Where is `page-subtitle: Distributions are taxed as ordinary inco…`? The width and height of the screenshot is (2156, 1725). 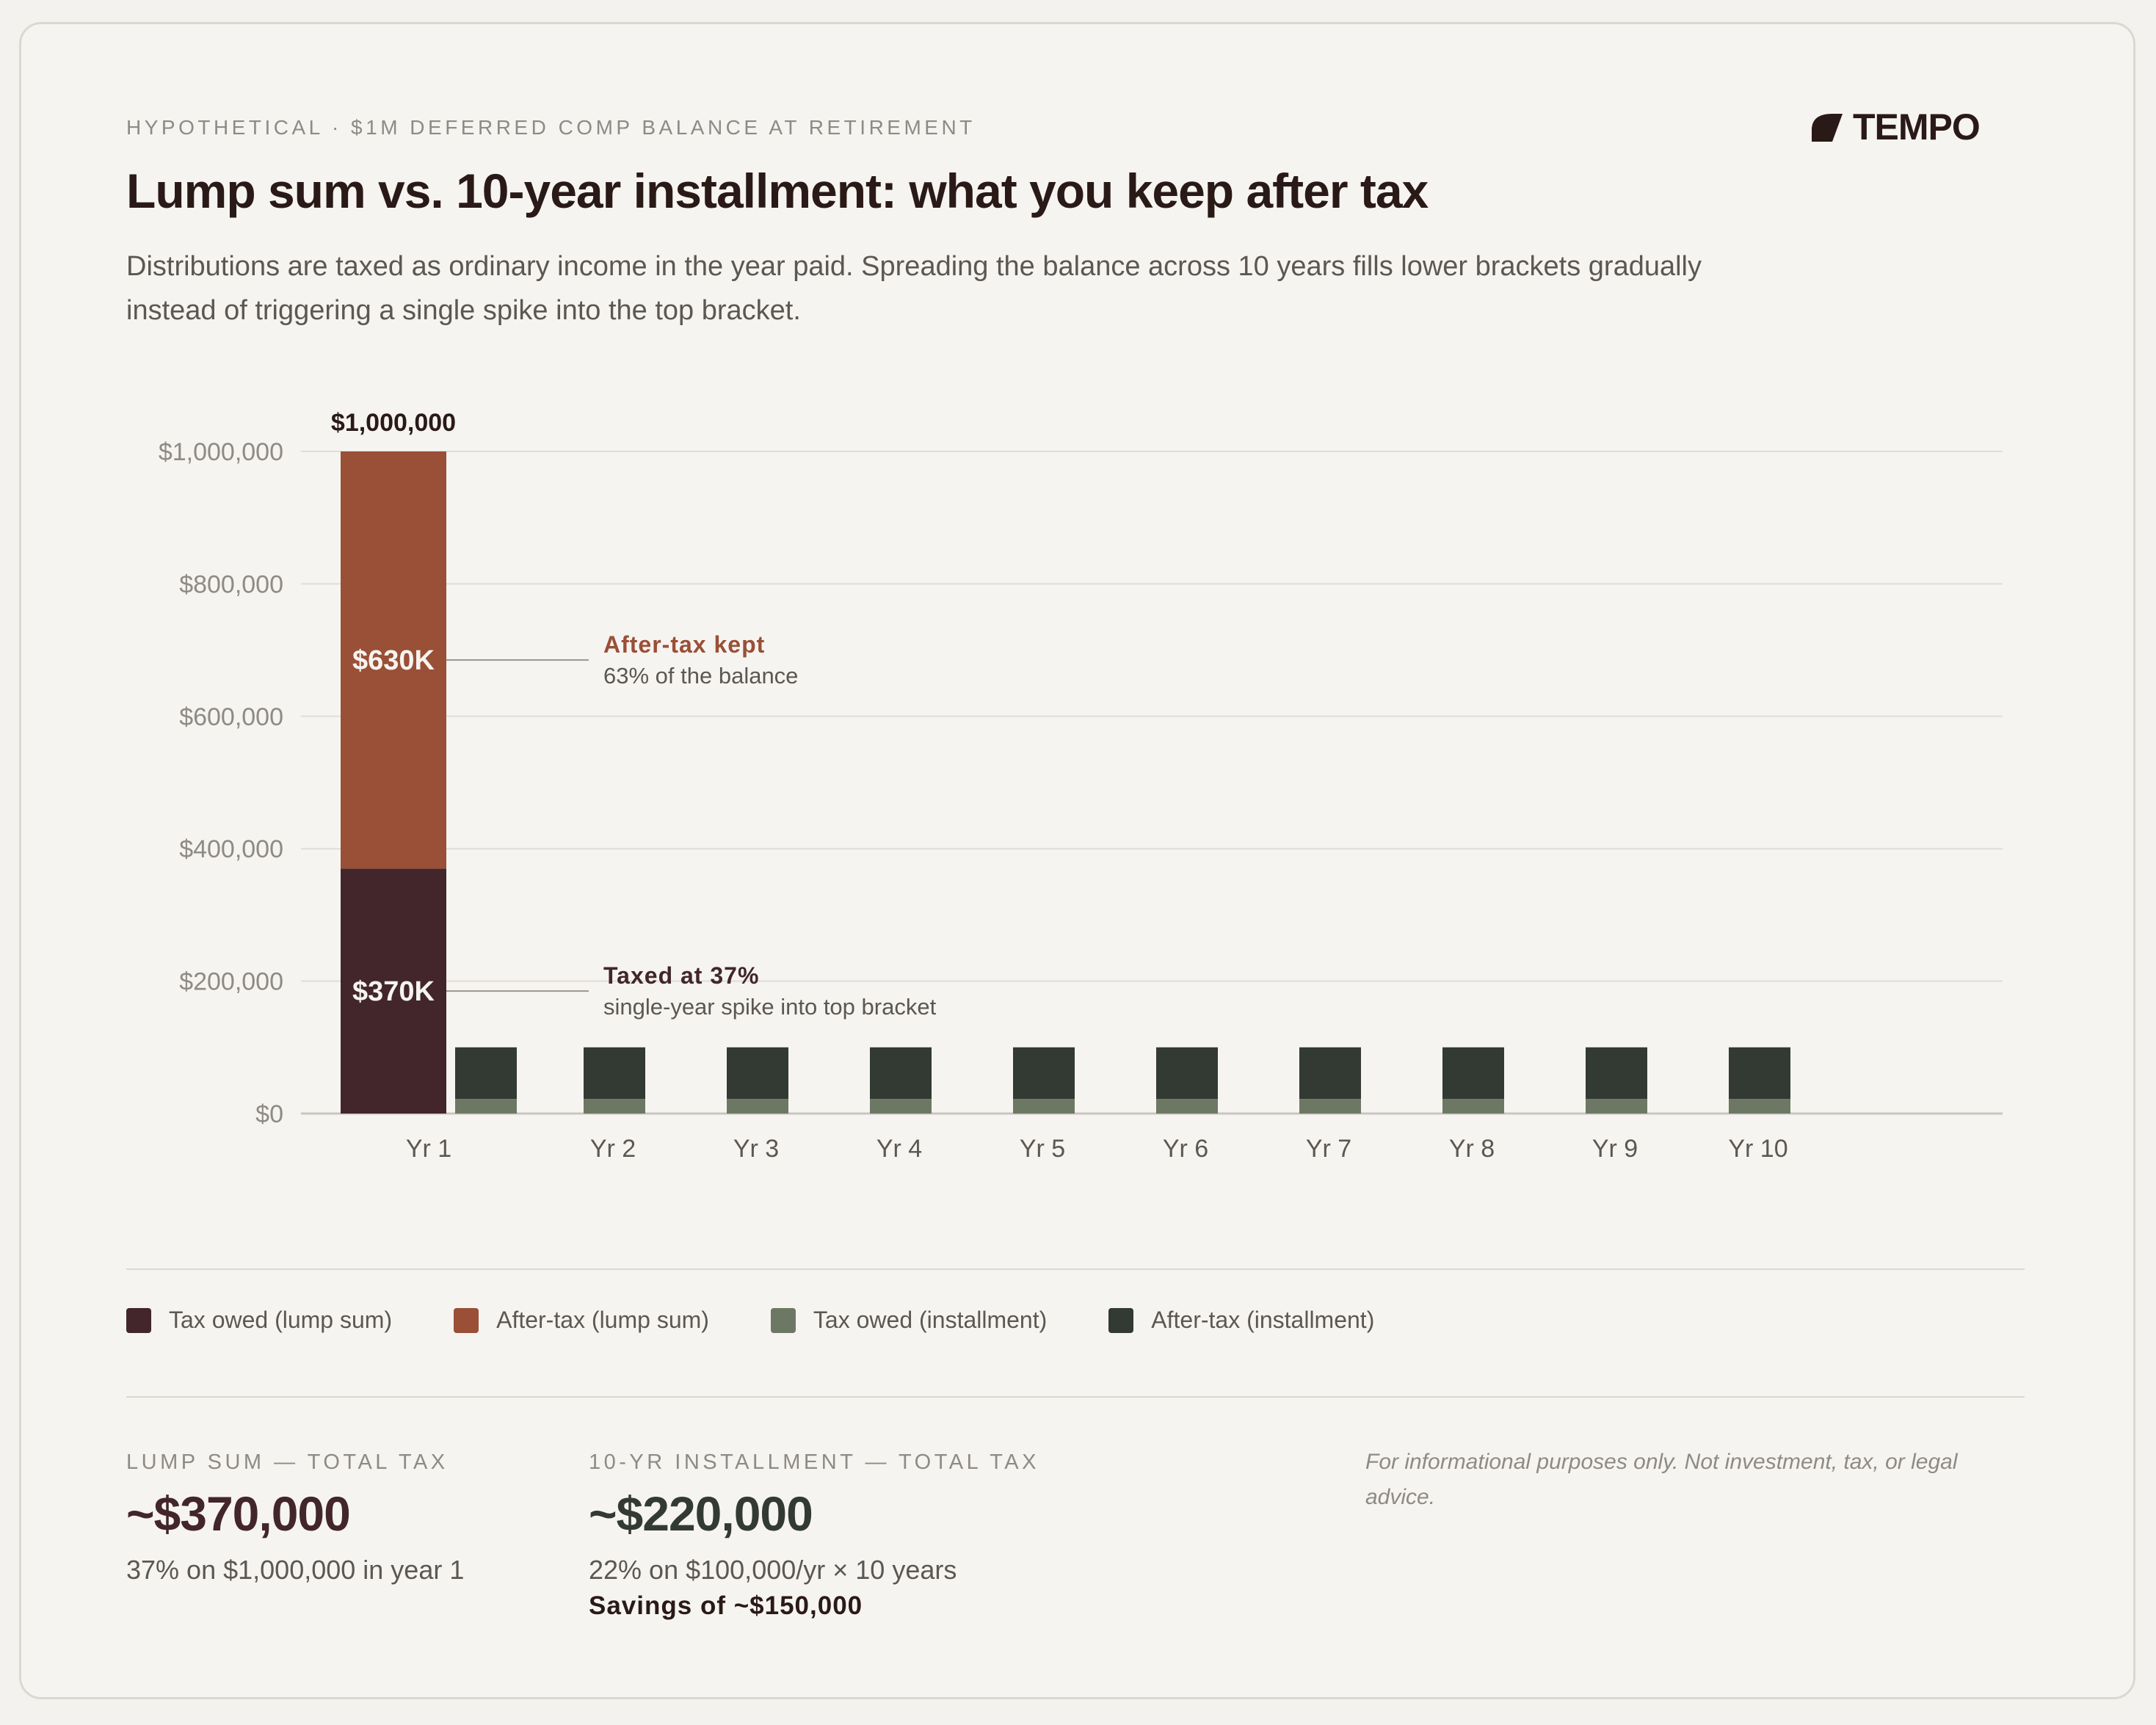
page-subtitle: Distributions are taxed as ordinary inco… is located at coordinates (914, 288).